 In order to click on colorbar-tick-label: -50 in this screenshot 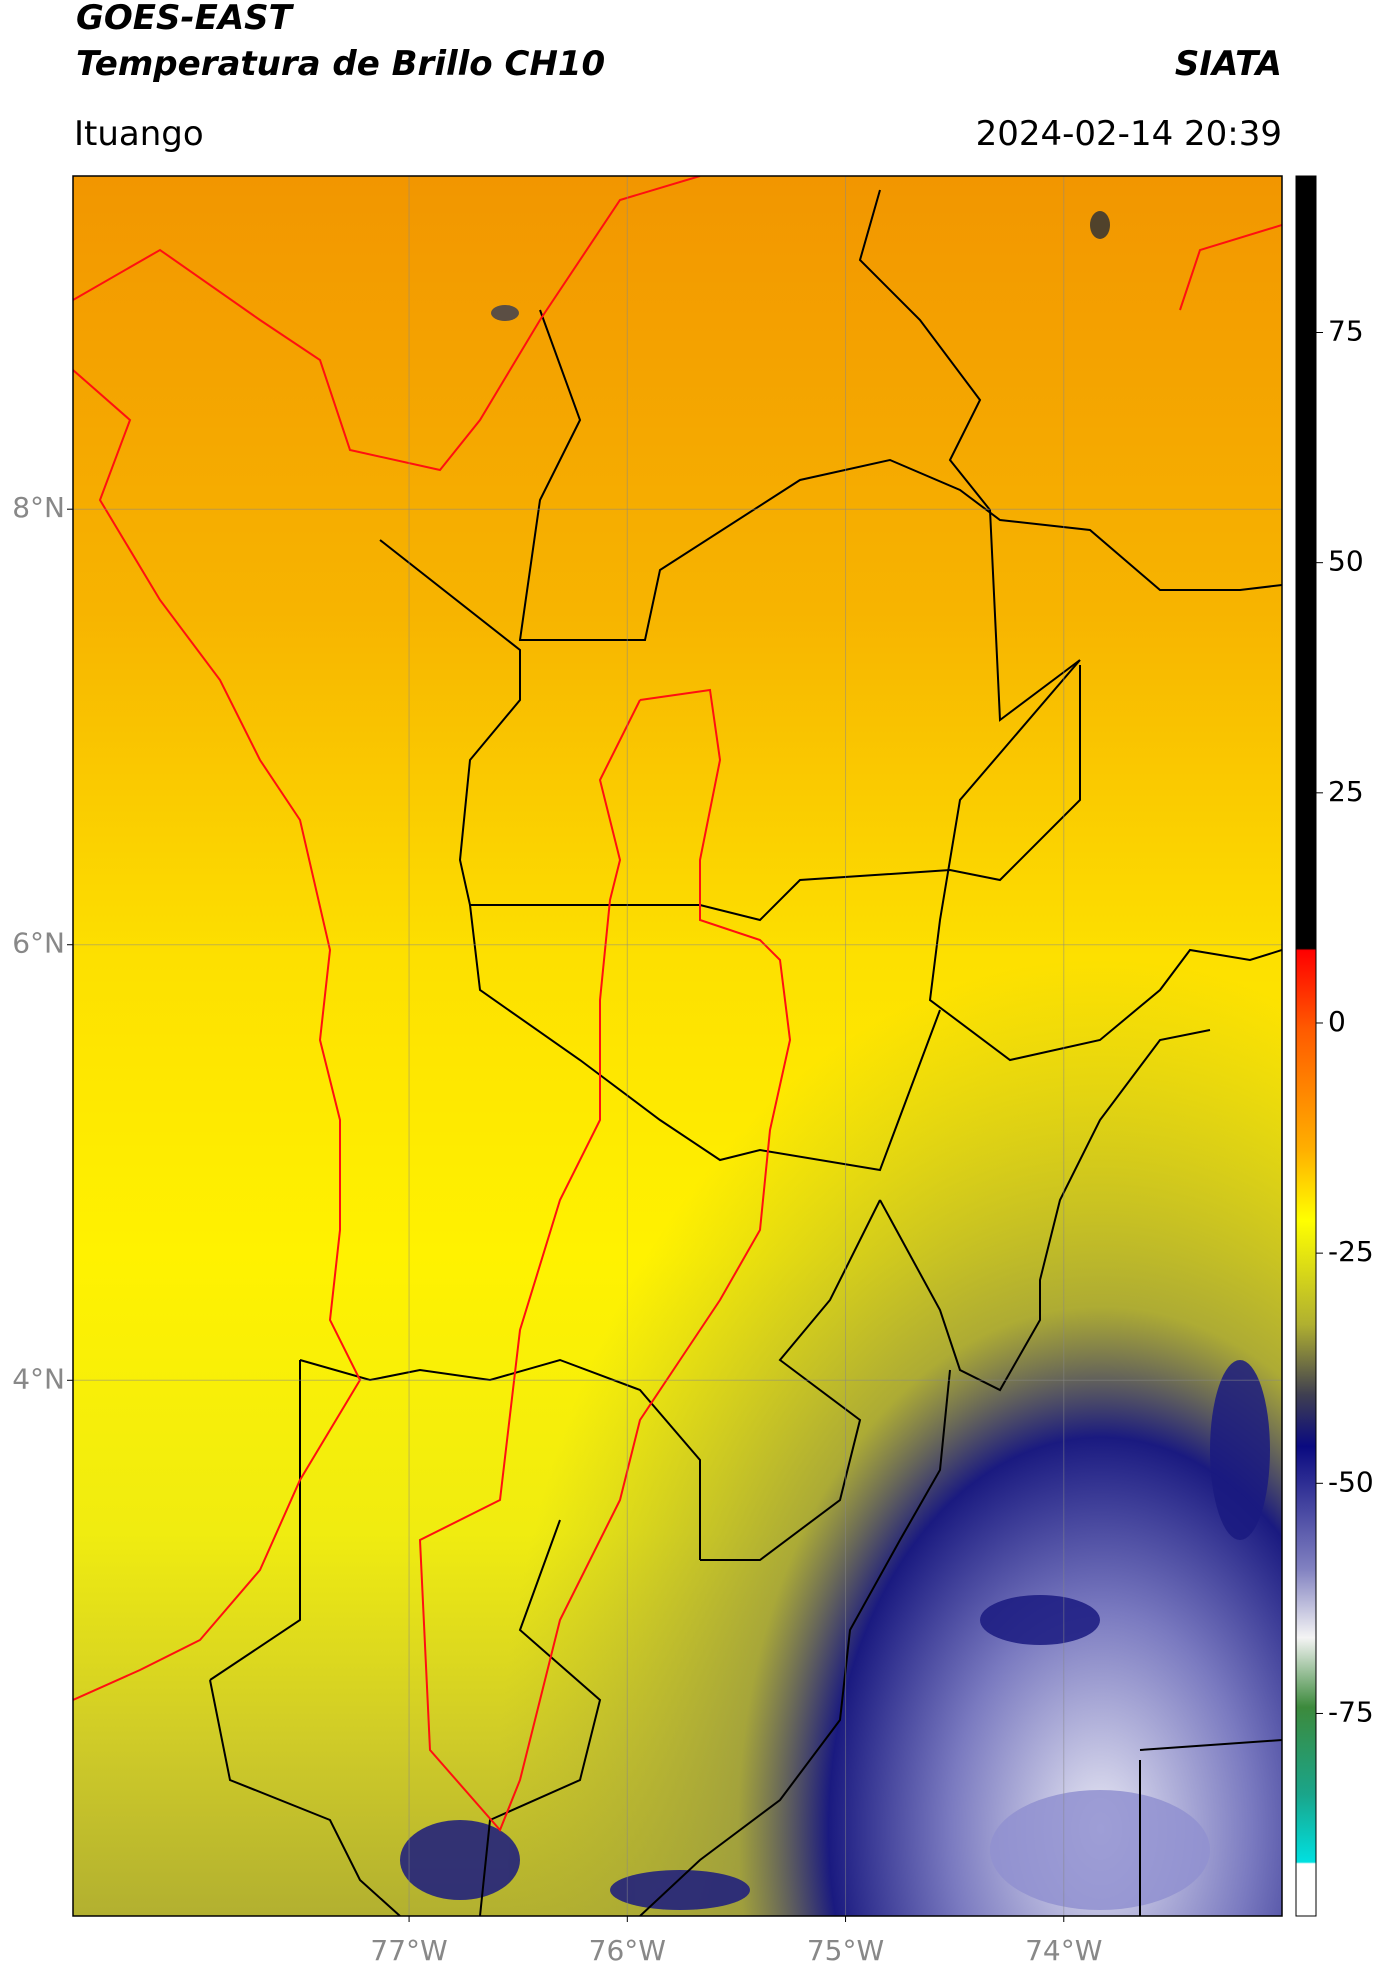, I will do `click(1351, 1481)`.